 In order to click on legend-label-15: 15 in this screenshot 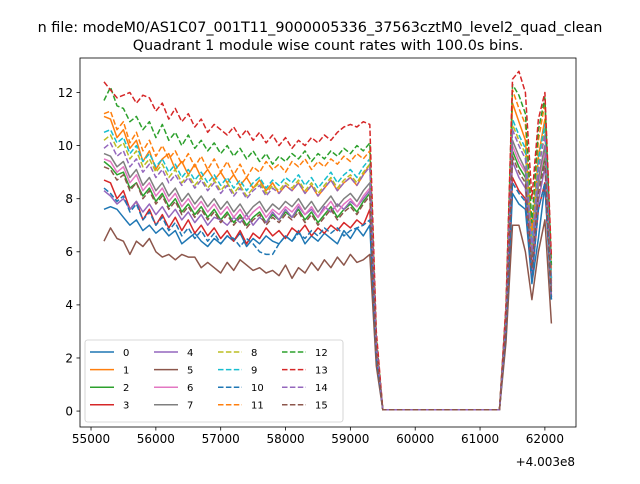, I will do `click(321, 406)`.